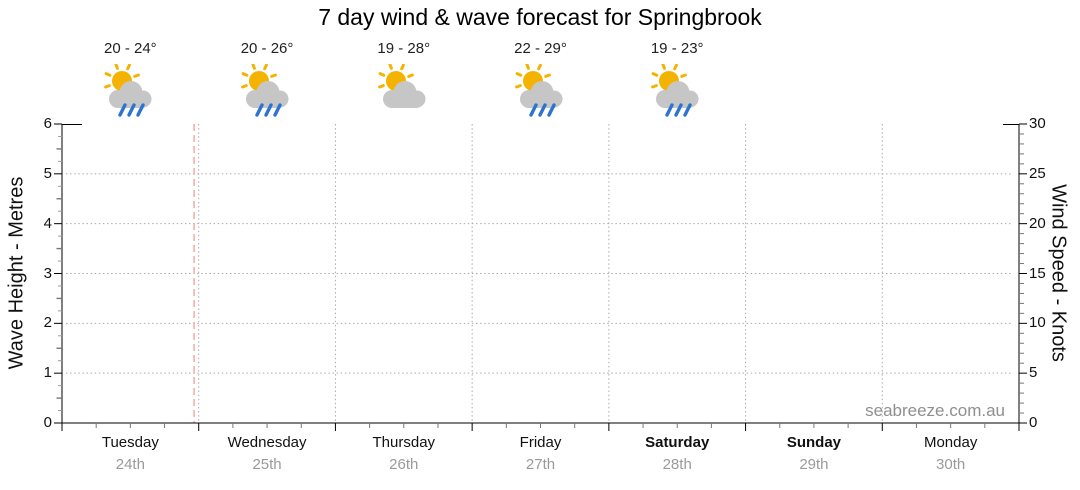 Image resolution: width=1080 pixels, height=490 pixels. What do you see at coordinates (1037, 323) in the screenshot?
I see `wind-axis-tick-label: 10` at bounding box center [1037, 323].